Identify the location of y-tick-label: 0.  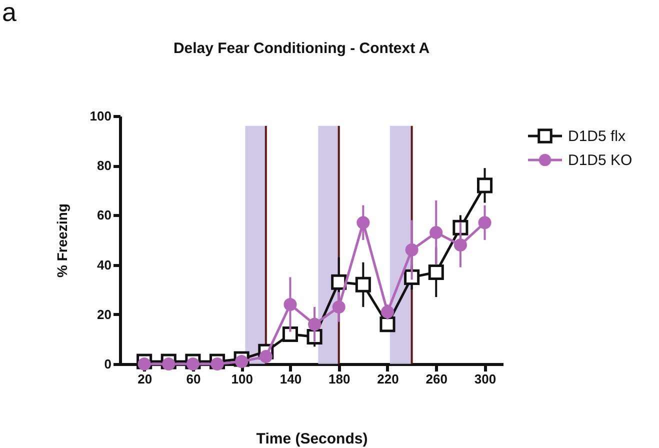
(108, 364).